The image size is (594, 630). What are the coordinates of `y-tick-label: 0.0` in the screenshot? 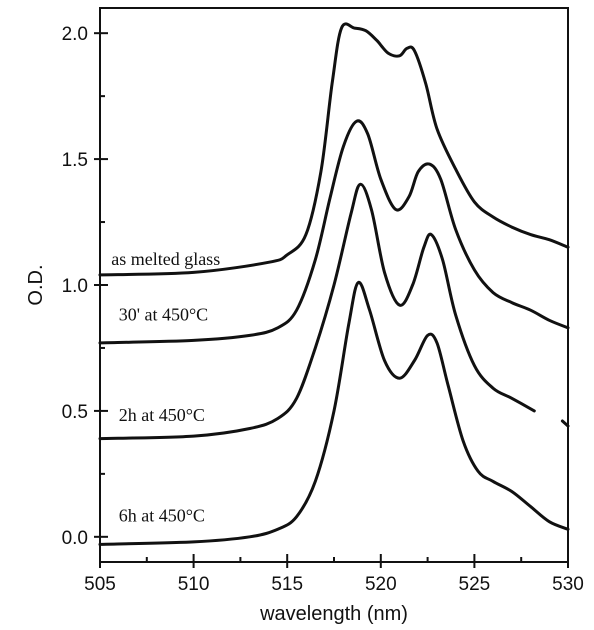 It's located at (75, 538).